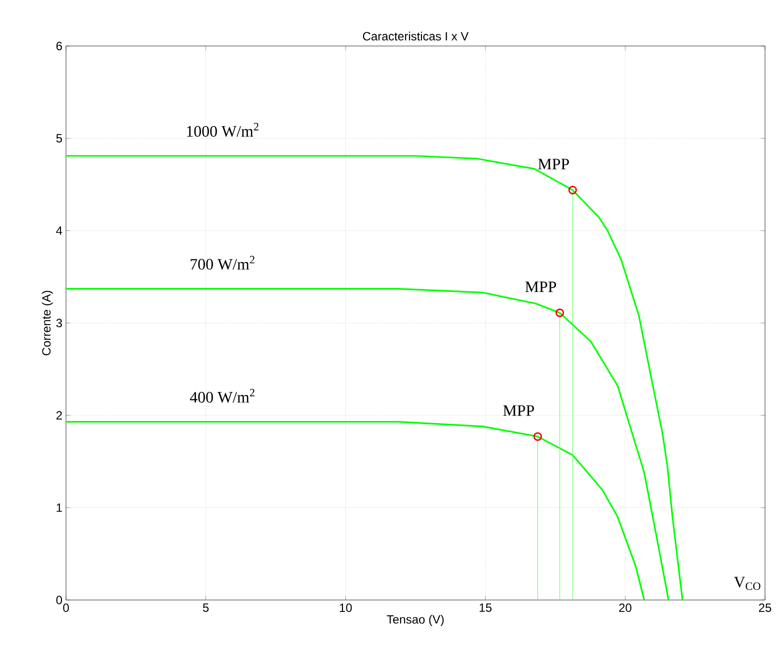  What do you see at coordinates (346, 608) in the screenshot?
I see `x-tick-label: 10` at bounding box center [346, 608].